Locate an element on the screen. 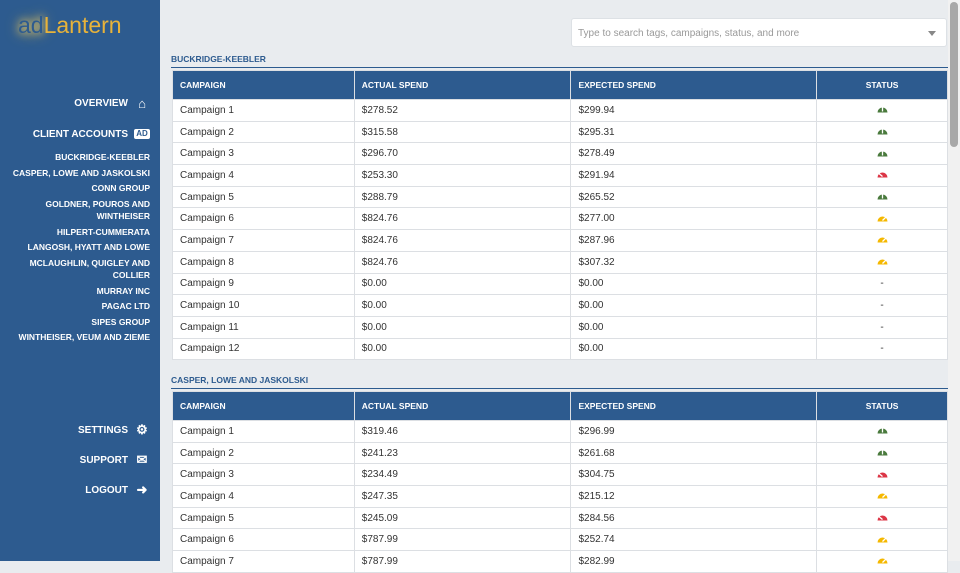 The image size is (960, 573). table-row: Campaign 10 $0.00 $0.00- is located at coordinates (560, 305).